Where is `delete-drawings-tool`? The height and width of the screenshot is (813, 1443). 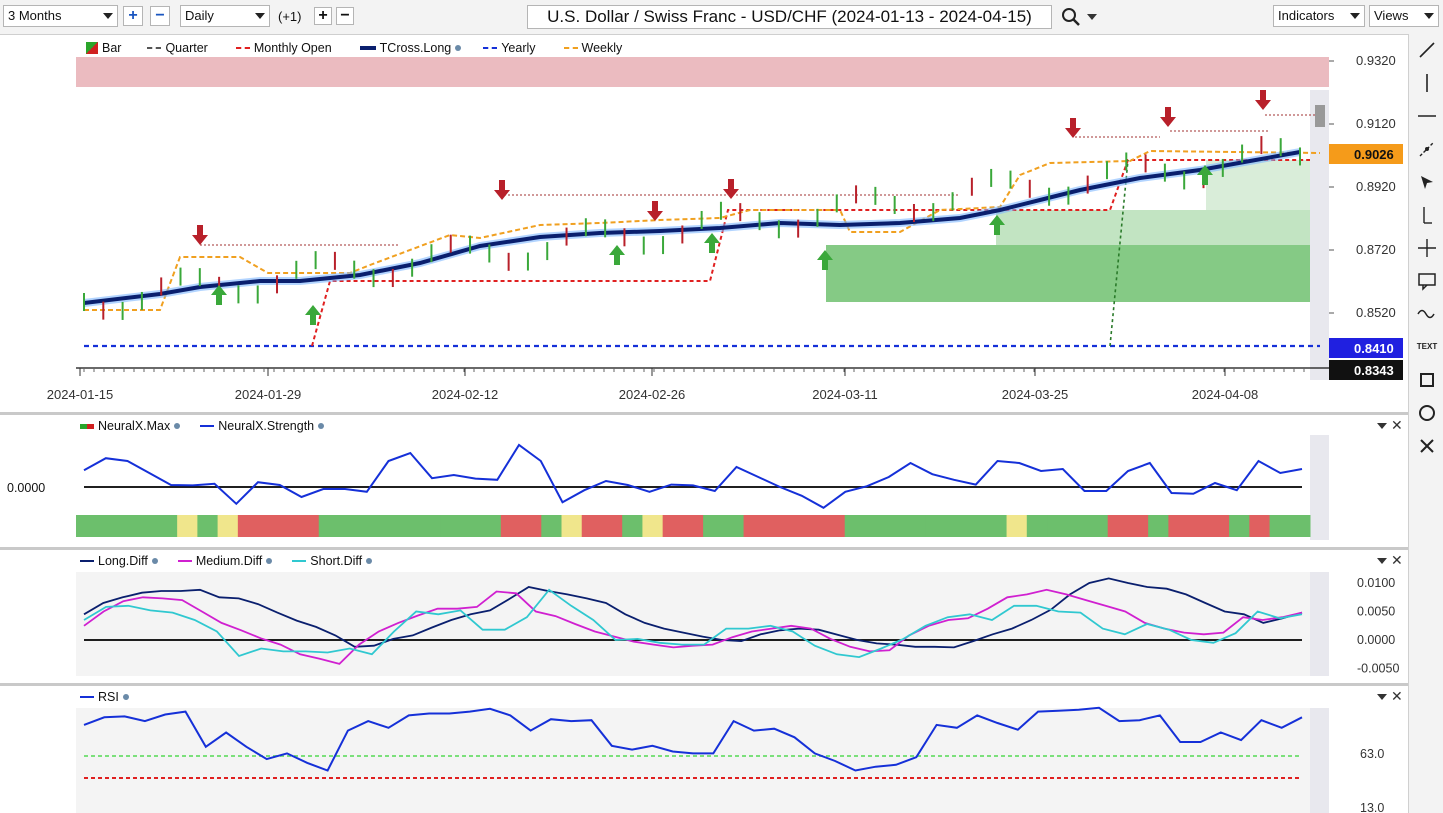
delete-drawings-tool is located at coordinates (1427, 446).